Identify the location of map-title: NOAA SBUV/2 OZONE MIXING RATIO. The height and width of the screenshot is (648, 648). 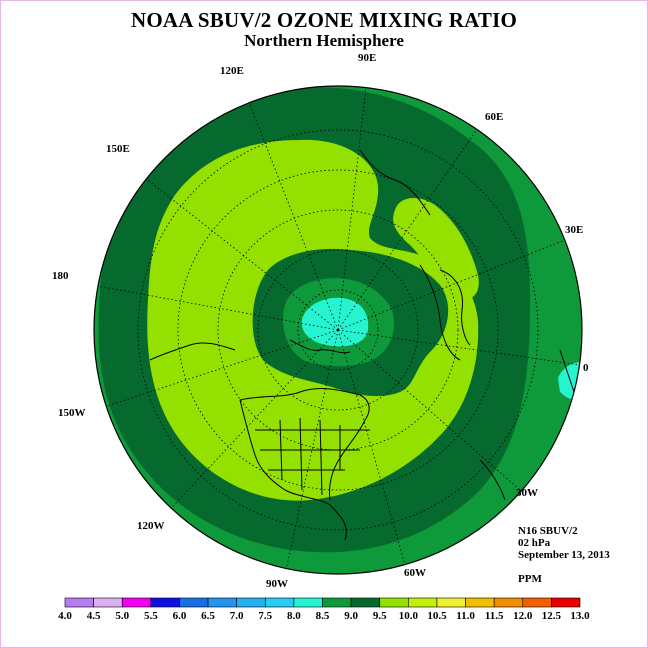
(324, 20).